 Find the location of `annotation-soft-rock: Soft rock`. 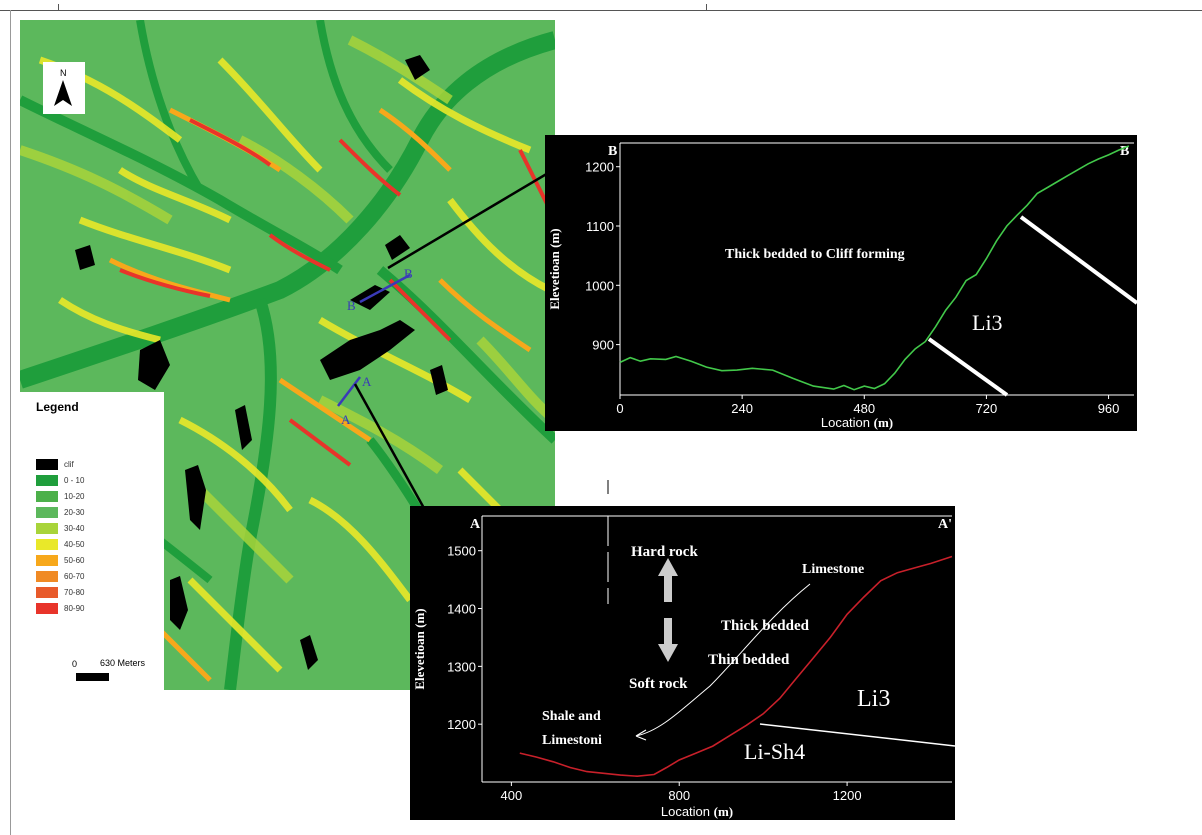

annotation-soft-rock: Soft rock is located at coordinates (658, 684).